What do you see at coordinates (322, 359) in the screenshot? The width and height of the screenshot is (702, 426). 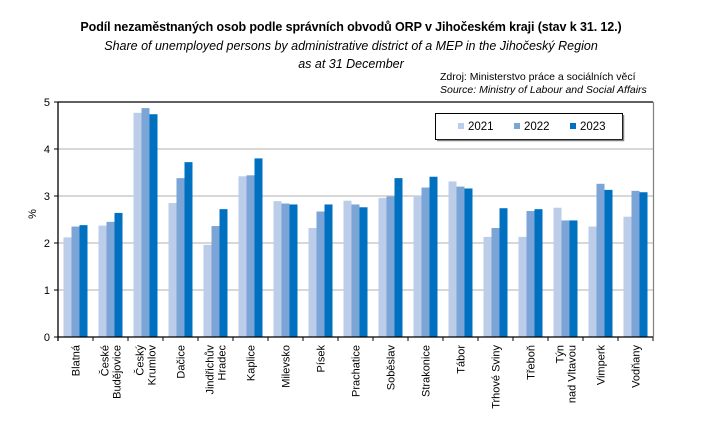 I see `x-tick-label: Písek` at bounding box center [322, 359].